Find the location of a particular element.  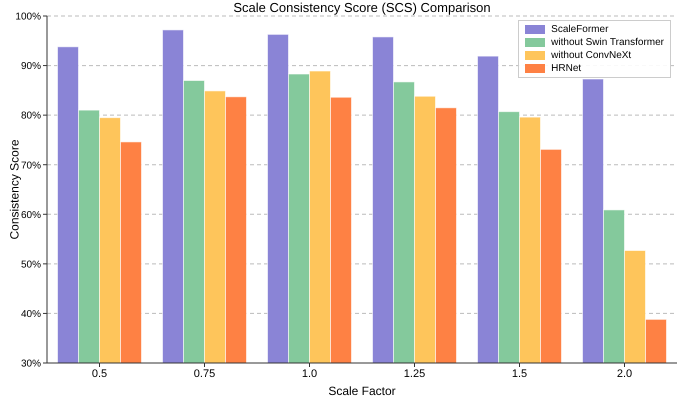

y-axis-title: Consistency Score is located at coordinates (14, 189).